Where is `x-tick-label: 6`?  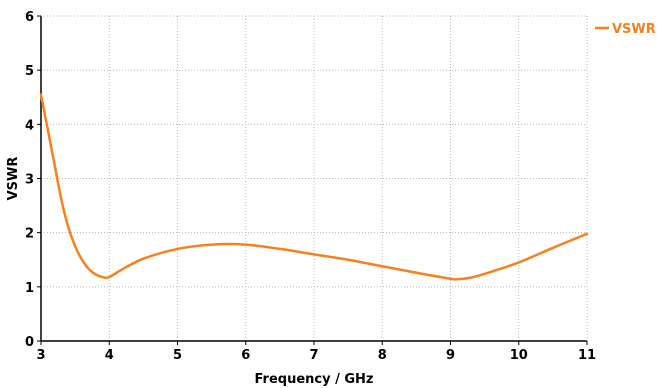
x-tick-label: 6 is located at coordinates (245, 355).